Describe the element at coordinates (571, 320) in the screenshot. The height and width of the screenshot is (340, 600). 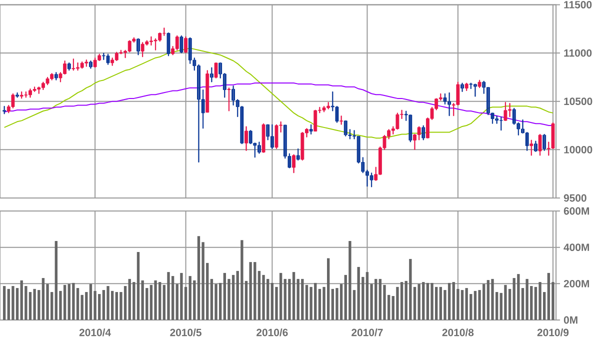
I see `y-tick-label: 0M` at that location.